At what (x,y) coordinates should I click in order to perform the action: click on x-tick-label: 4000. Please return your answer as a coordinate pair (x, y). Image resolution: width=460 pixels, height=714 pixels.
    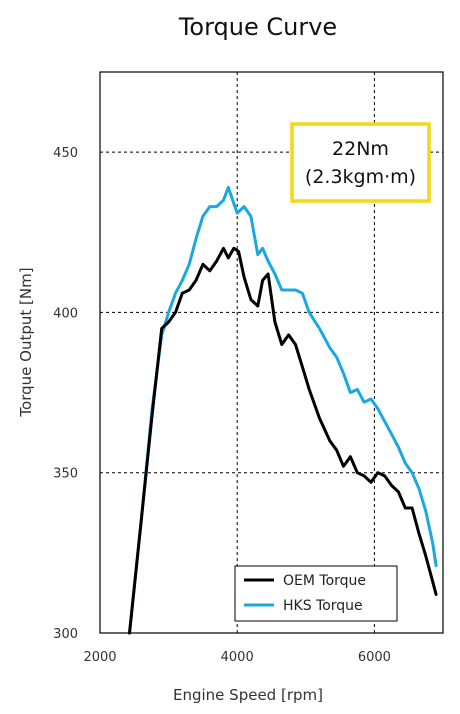
    Looking at the image, I should click on (237, 657).